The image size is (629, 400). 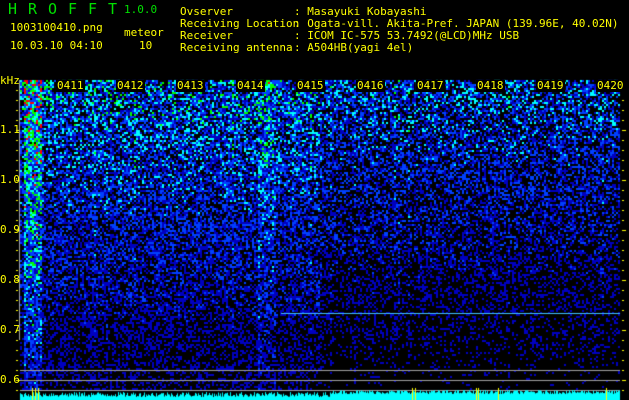 What do you see at coordinates (113, 9) in the screenshot?
I see `title-letter: T` at bounding box center [113, 9].